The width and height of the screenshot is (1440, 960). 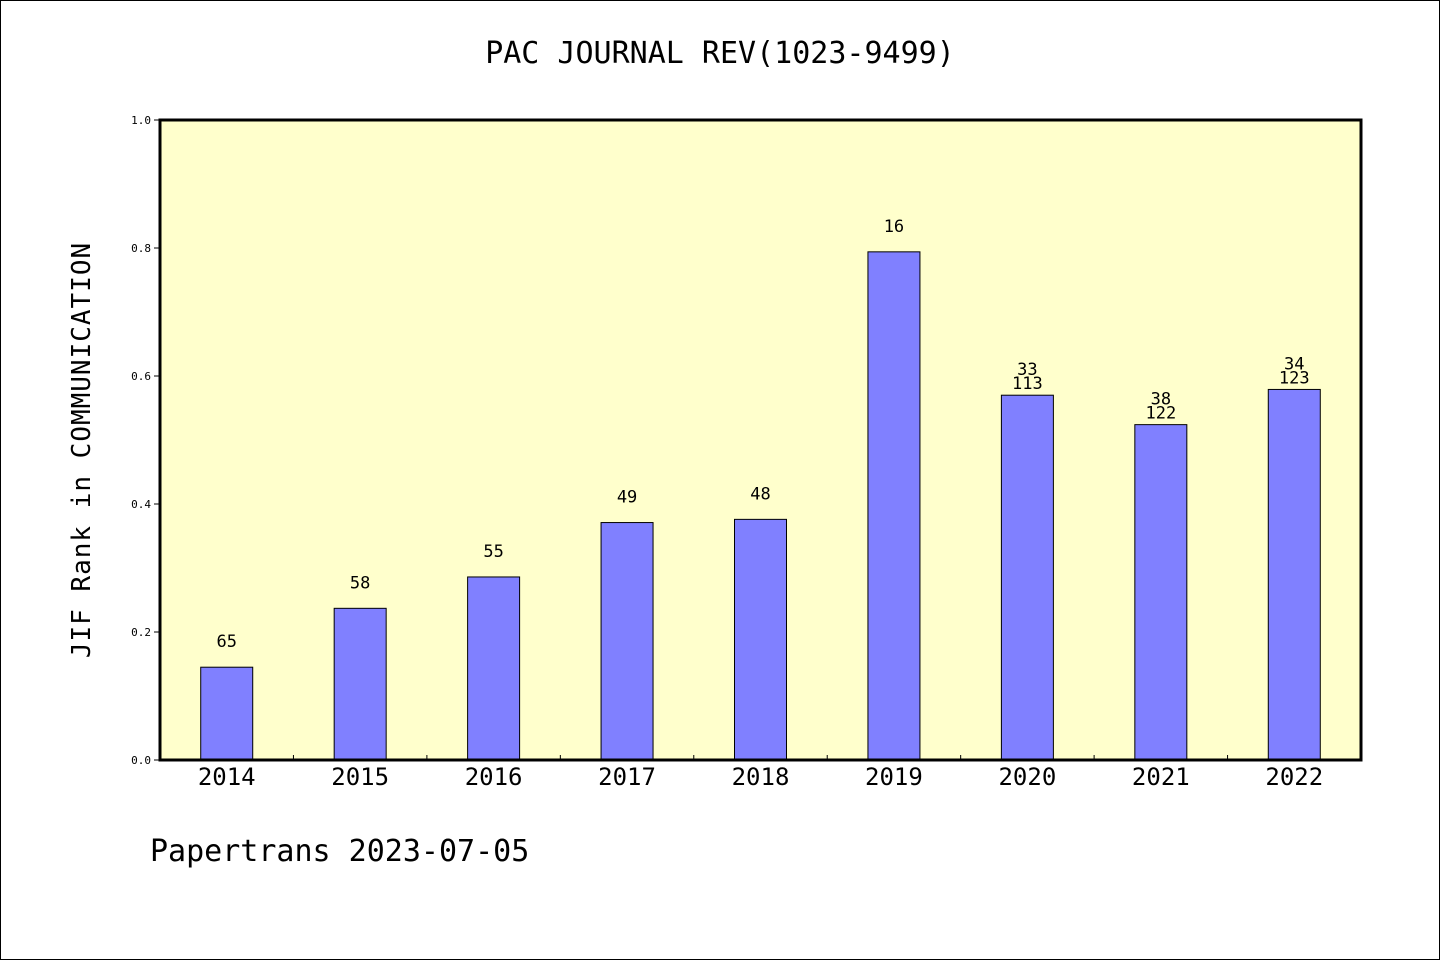 What do you see at coordinates (141, 632) in the screenshot?
I see `y-tick-label-0.2: 0.2` at bounding box center [141, 632].